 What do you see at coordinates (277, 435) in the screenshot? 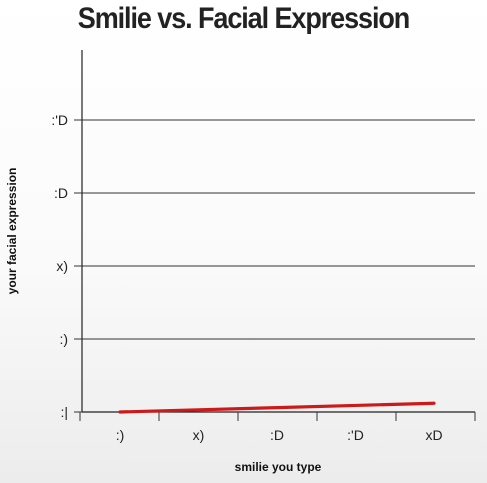
I see `x-tick-label: :D` at bounding box center [277, 435].